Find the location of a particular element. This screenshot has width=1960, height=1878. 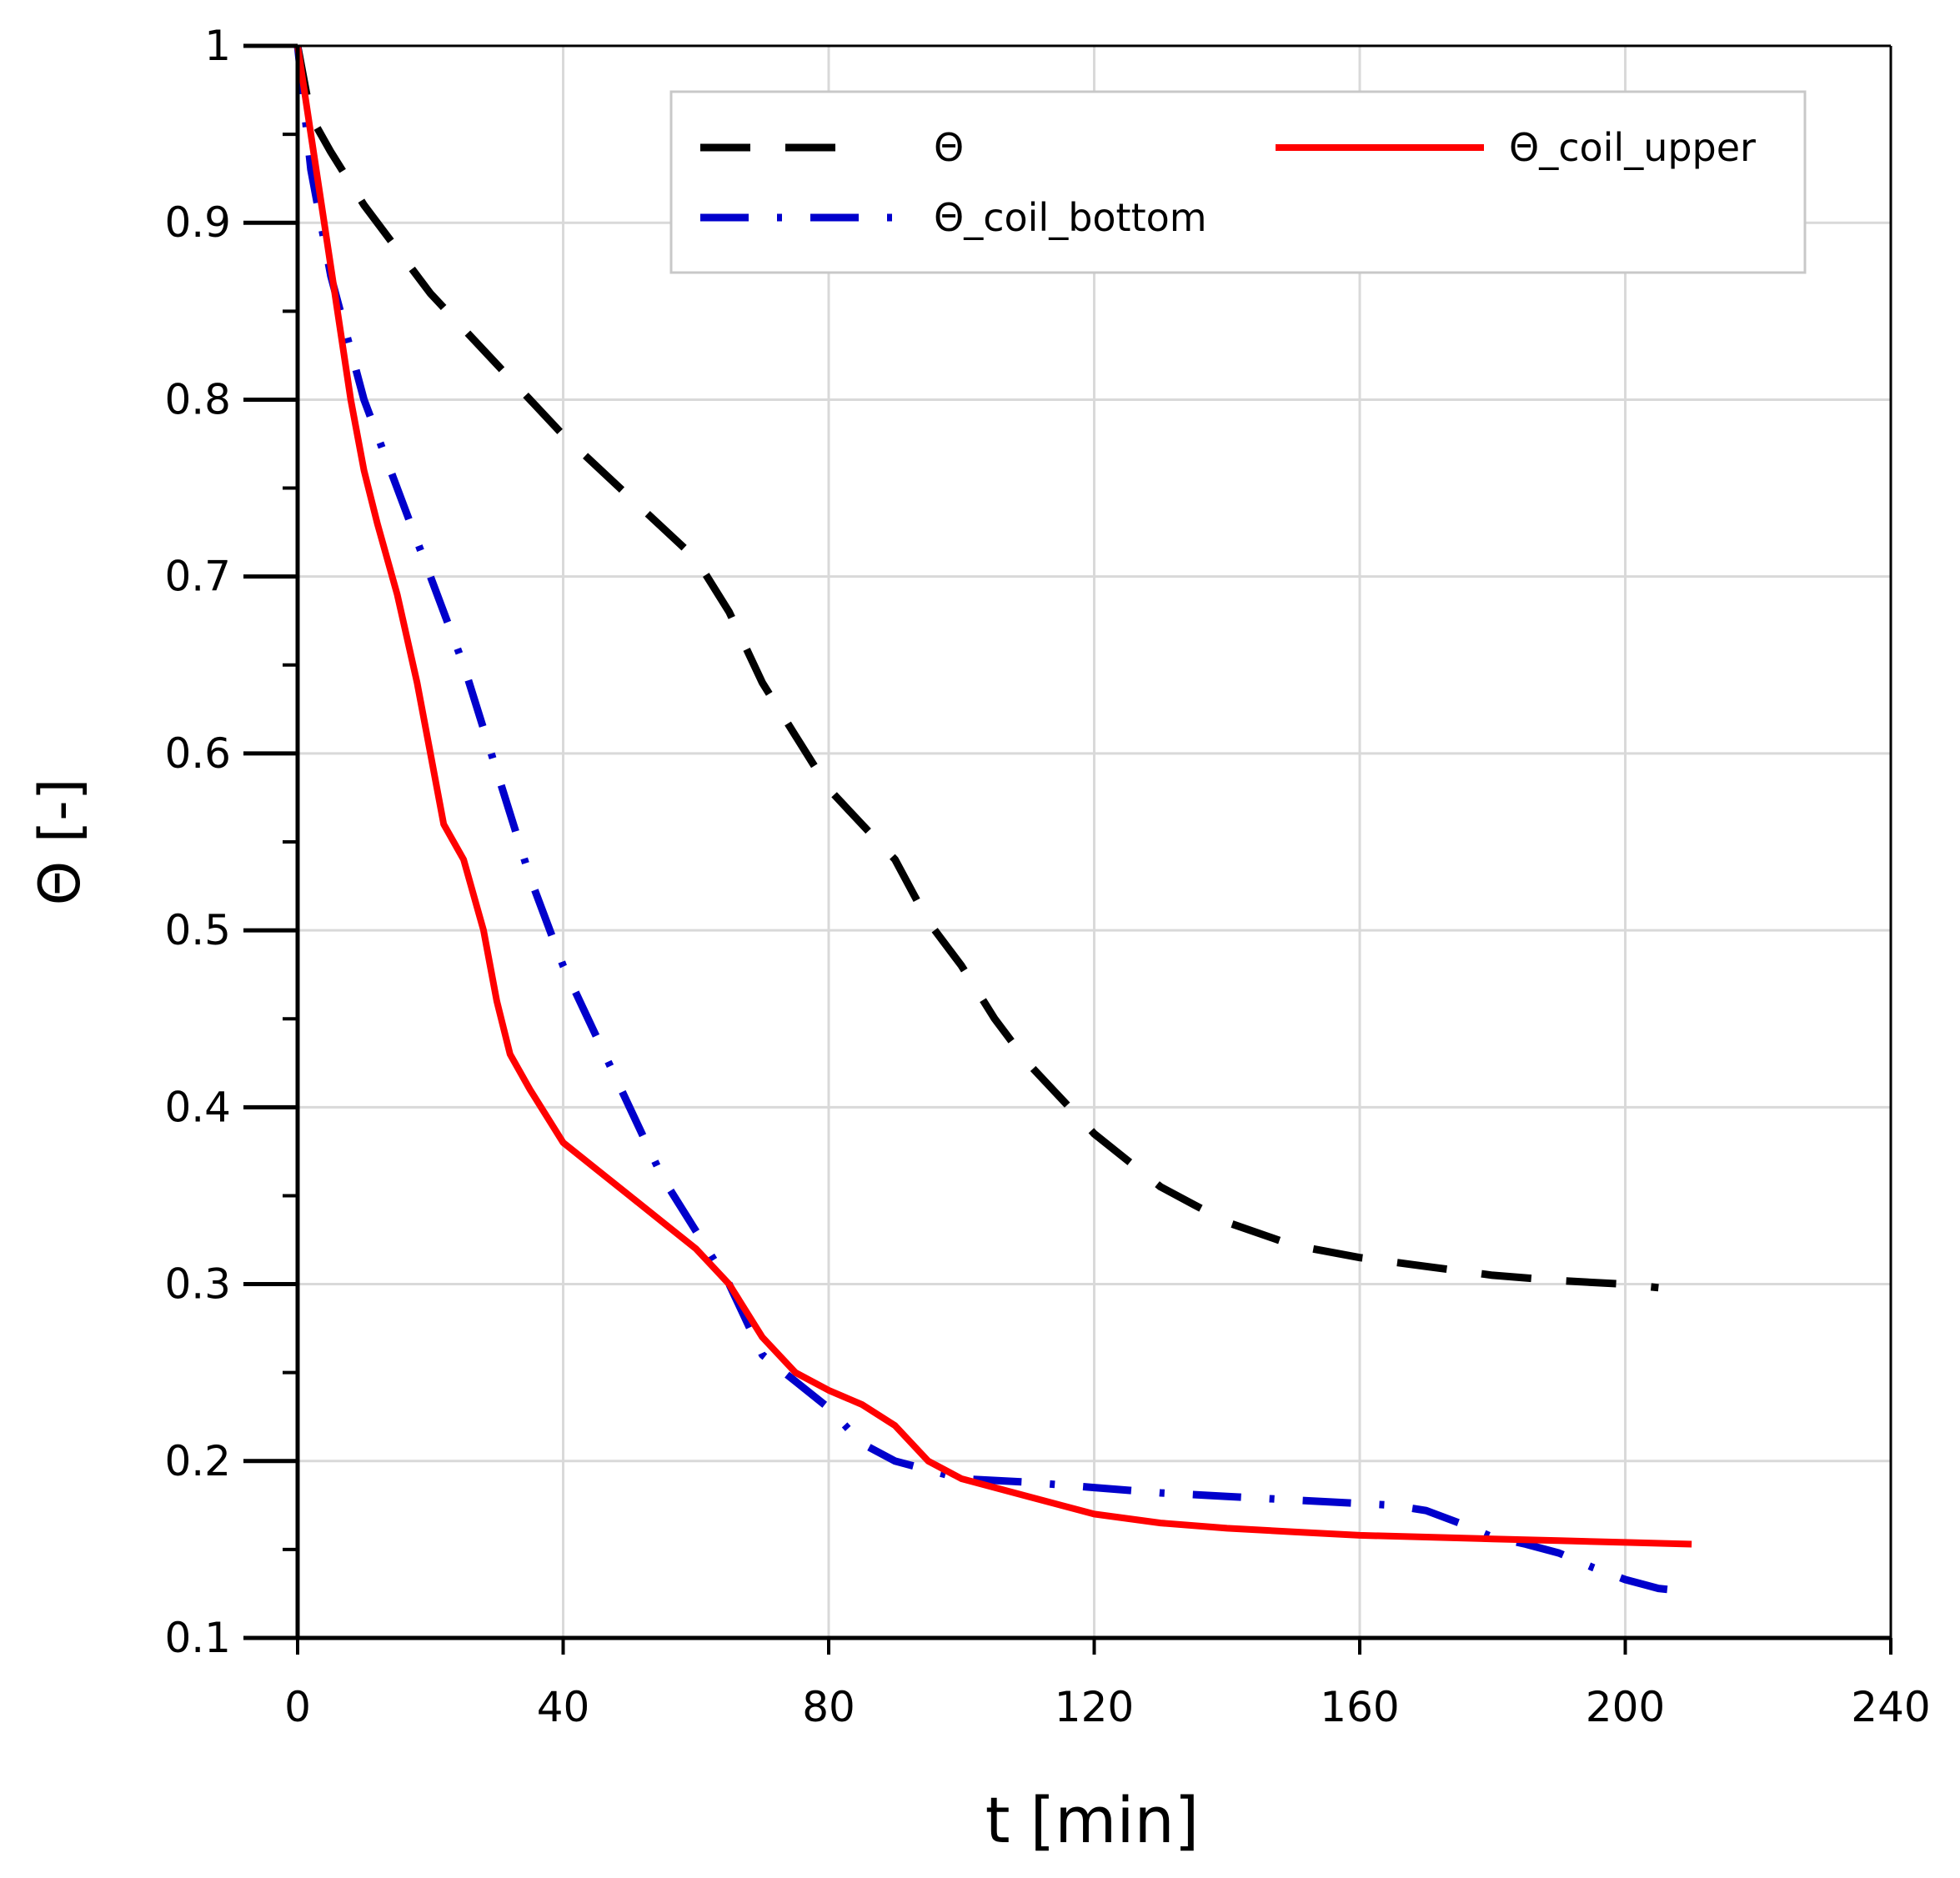

x-tick-label: 120 is located at coordinates (1094, 1707).